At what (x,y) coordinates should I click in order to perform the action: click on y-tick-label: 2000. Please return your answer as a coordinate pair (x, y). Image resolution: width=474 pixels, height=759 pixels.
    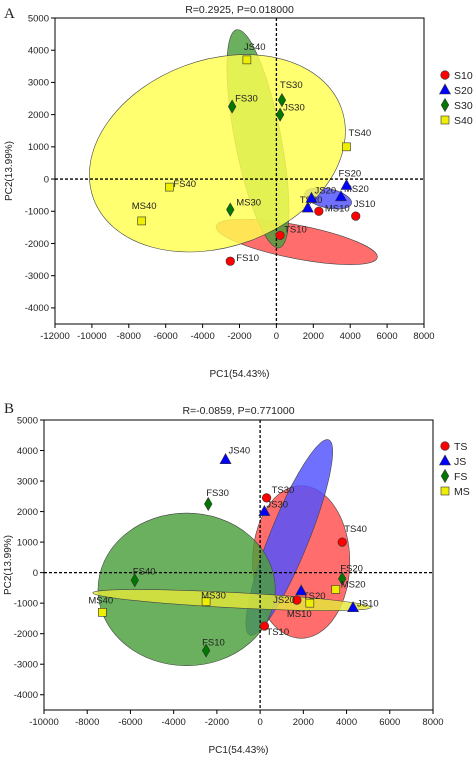
    Looking at the image, I should click on (27, 512).